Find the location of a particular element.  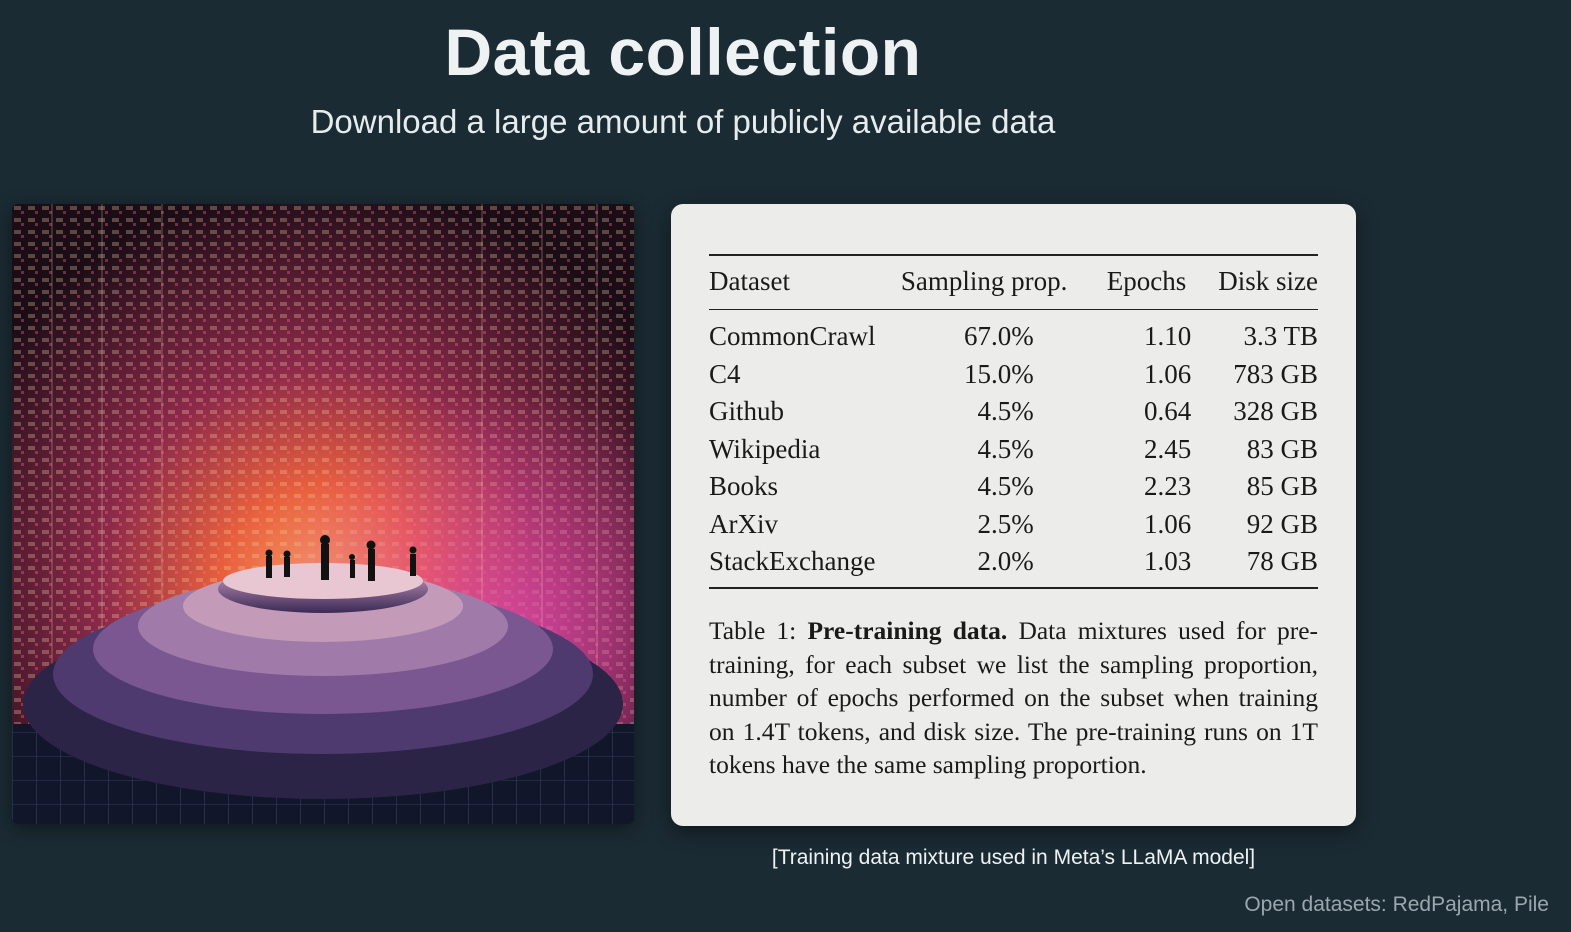

cell-dataset: C4 is located at coordinates (725, 373).